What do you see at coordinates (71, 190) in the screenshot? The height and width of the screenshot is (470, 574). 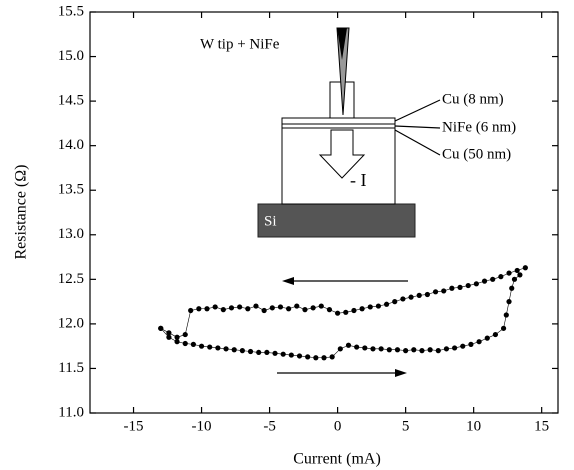 I see `y-tick-label: 13.5` at bounding box center [71, 190].